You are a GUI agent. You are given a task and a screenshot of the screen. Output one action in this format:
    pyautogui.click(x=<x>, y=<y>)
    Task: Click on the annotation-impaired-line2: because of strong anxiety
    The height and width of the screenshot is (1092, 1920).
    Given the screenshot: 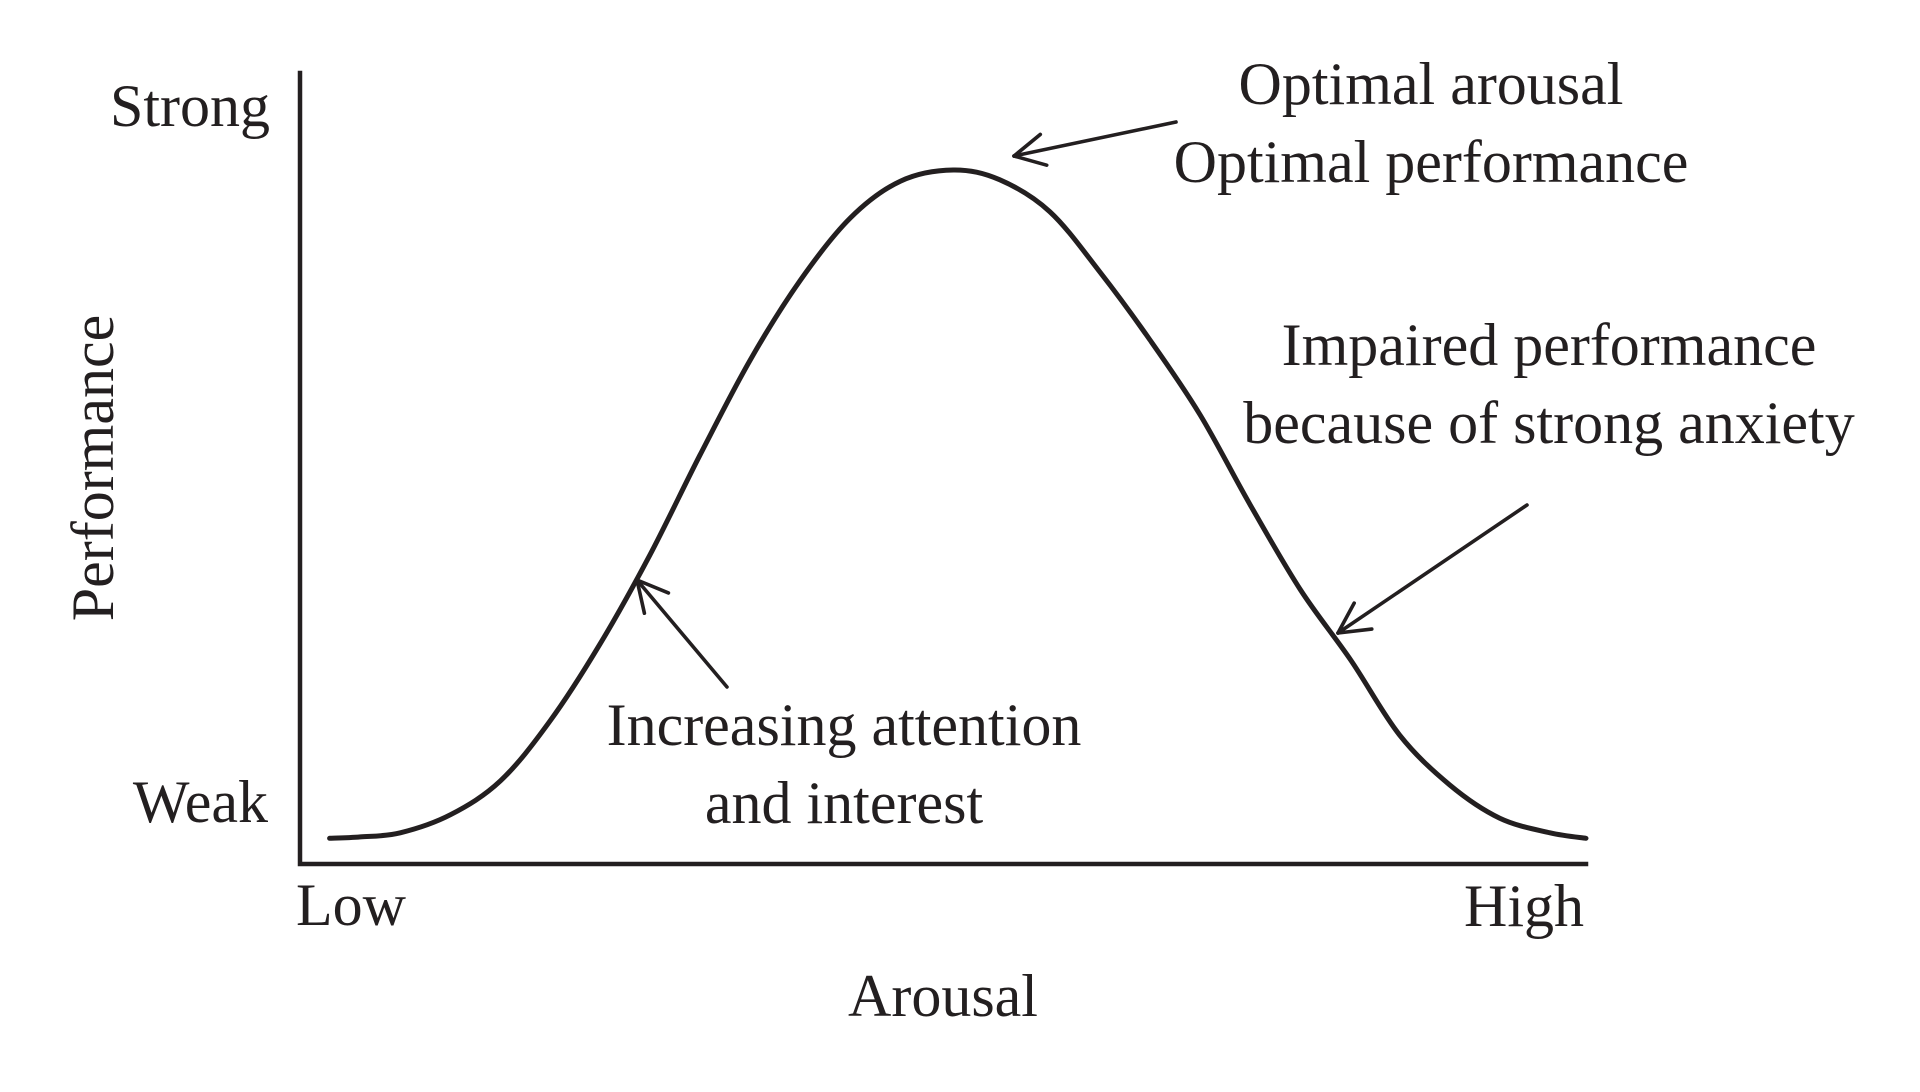 What is the action you would take?
    pyautogui.click(x=1549, y=423)
    